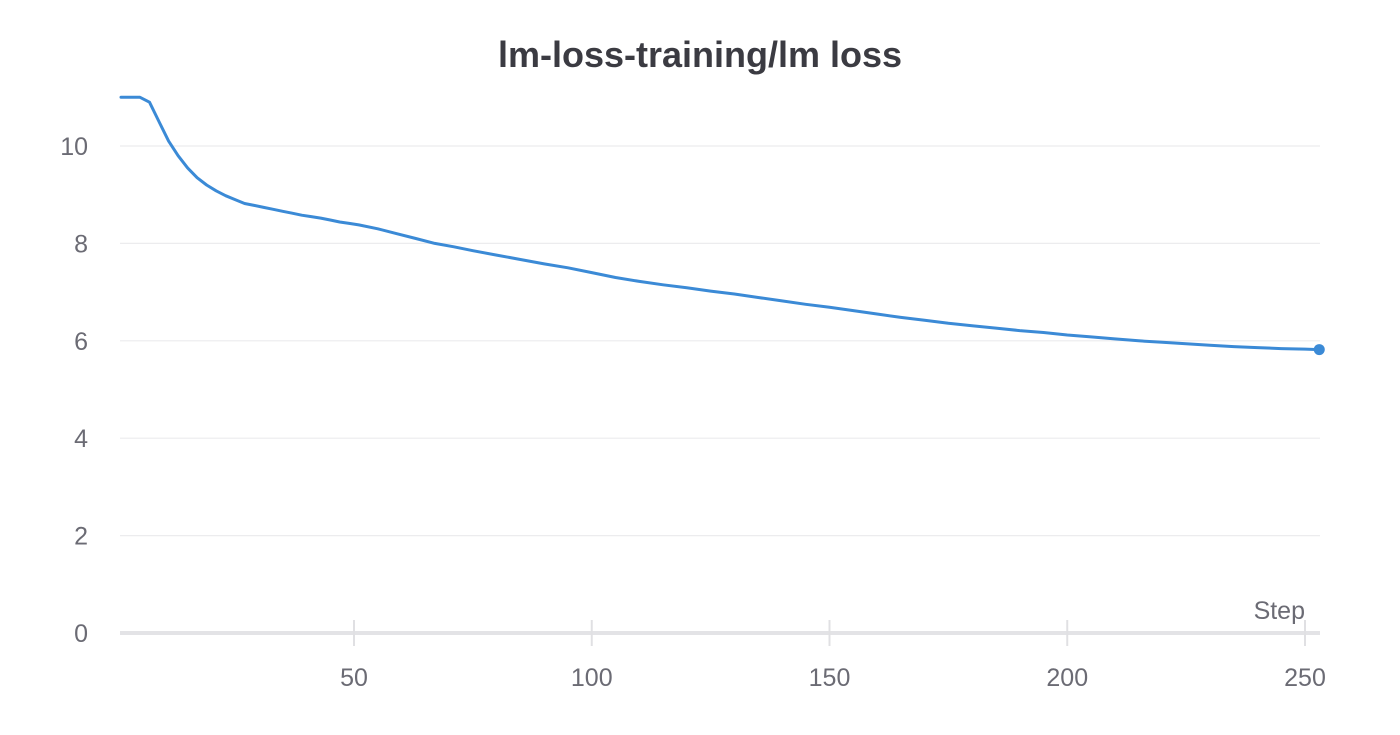 Image resolution: width=1400 pixels, height=735 pixels. Describe the element at coordinates (700, 54) in the screenshot. I see `chart-title: lm-loss-training/lm loss` at that location.